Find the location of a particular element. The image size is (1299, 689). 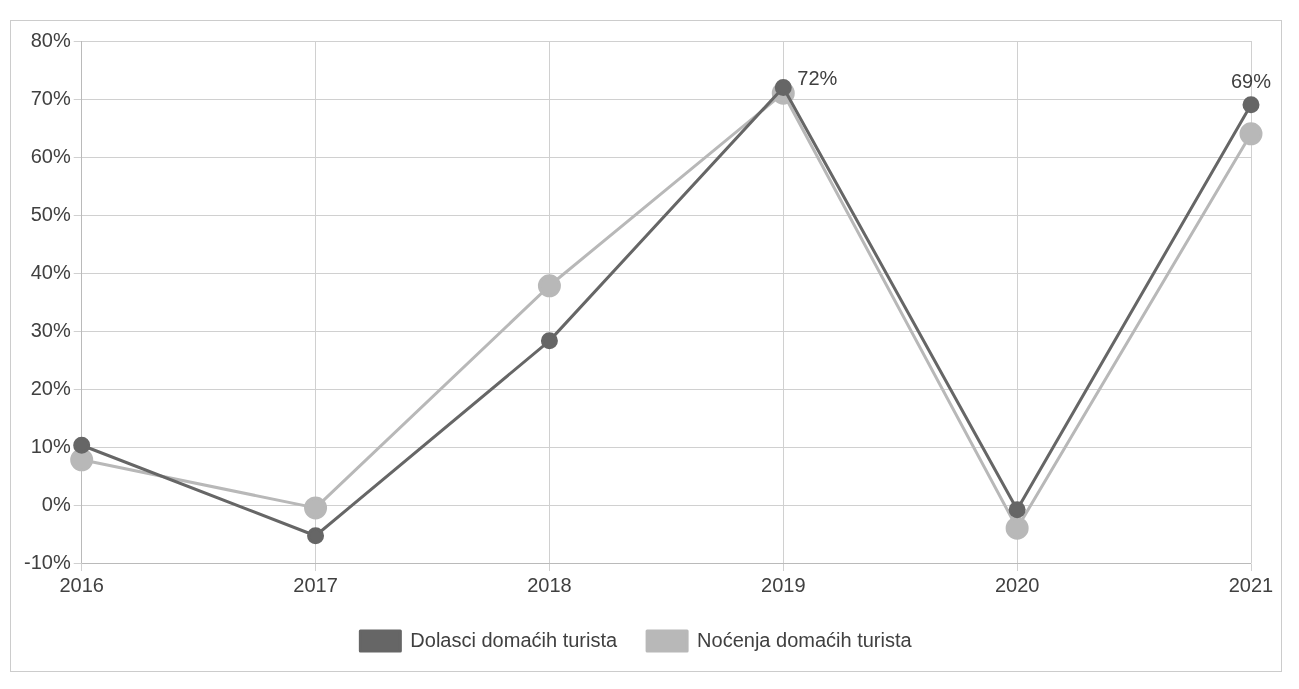

x-tick-label: 2016 is located at coordinates (81, 584).